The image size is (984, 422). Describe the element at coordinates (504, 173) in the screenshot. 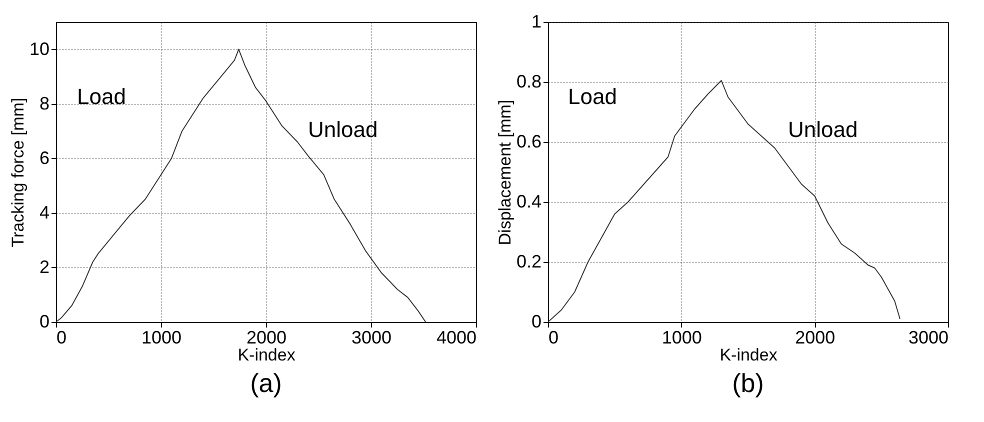

I see `y-axis-title: Displacement [mm]` at that location.